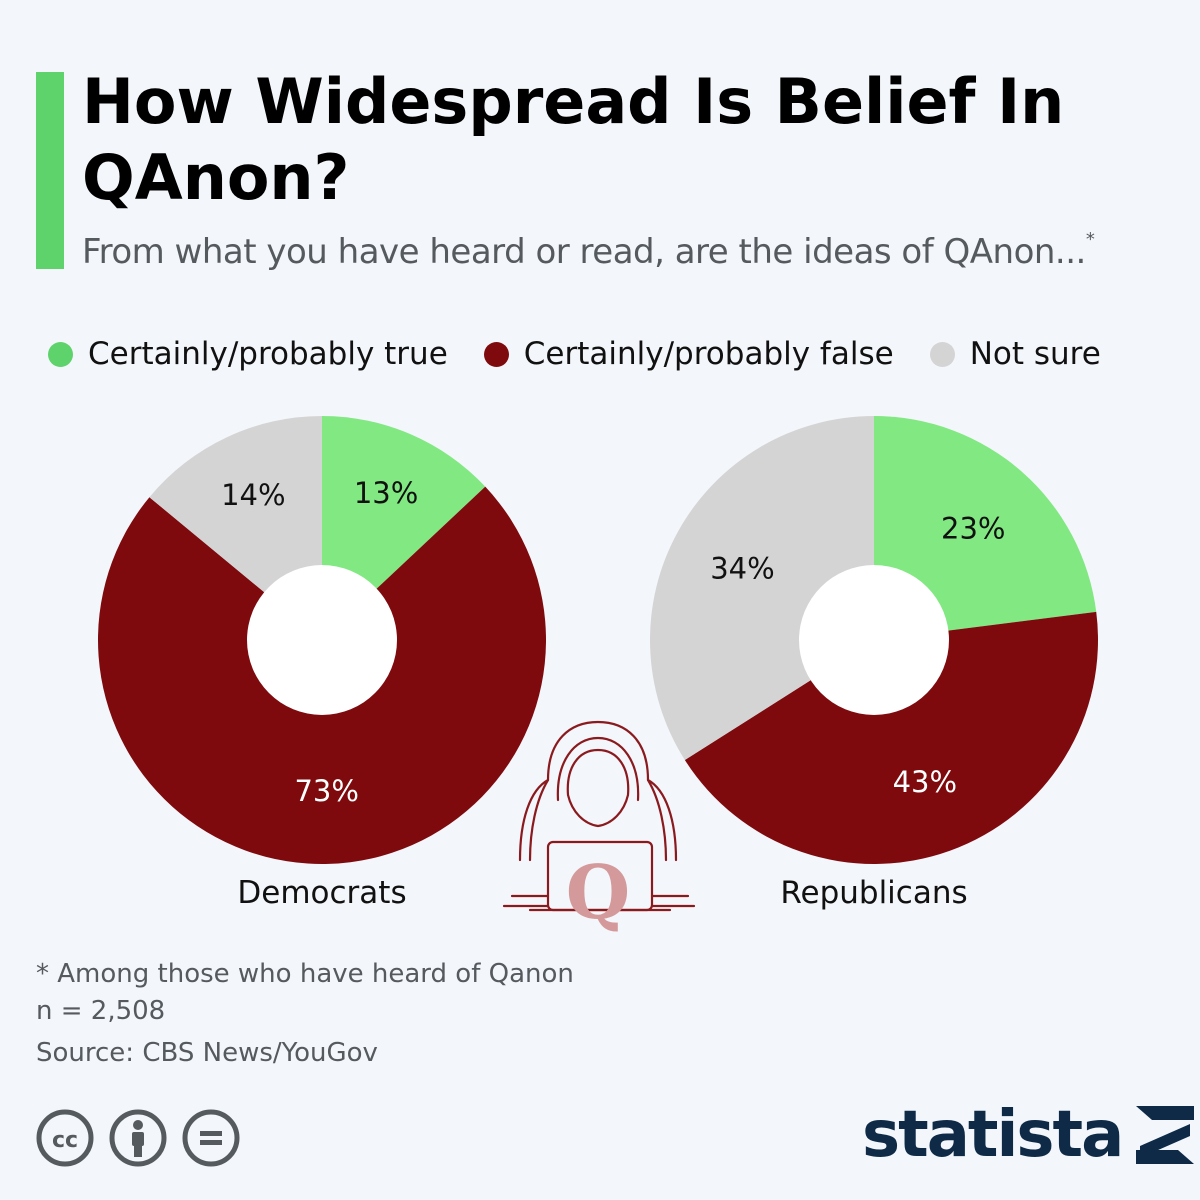  I want to click on legend-swatch-true, so click(60, 354).